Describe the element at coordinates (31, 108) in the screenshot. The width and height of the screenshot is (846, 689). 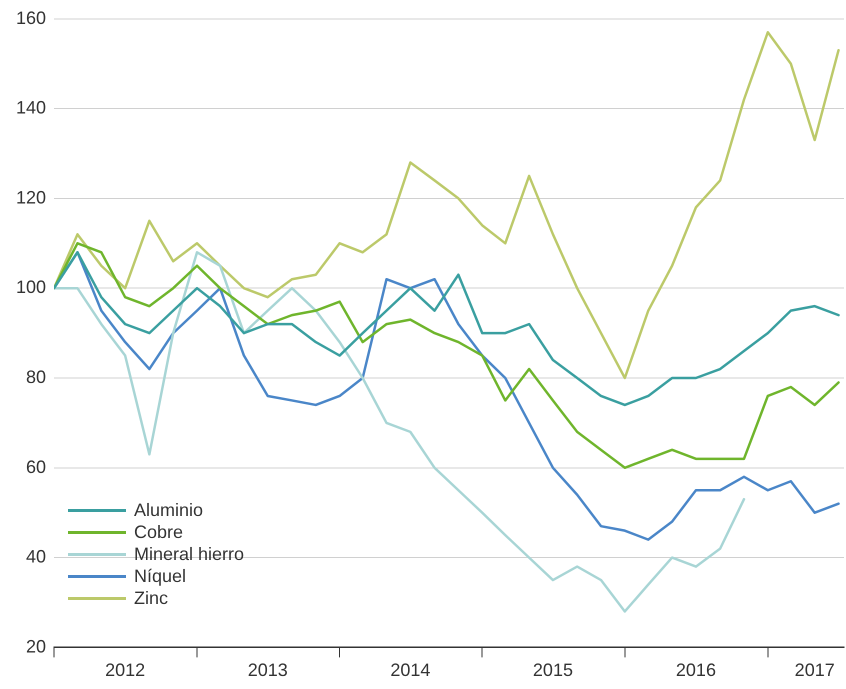
I see `y-tick-label: 140` at that location.